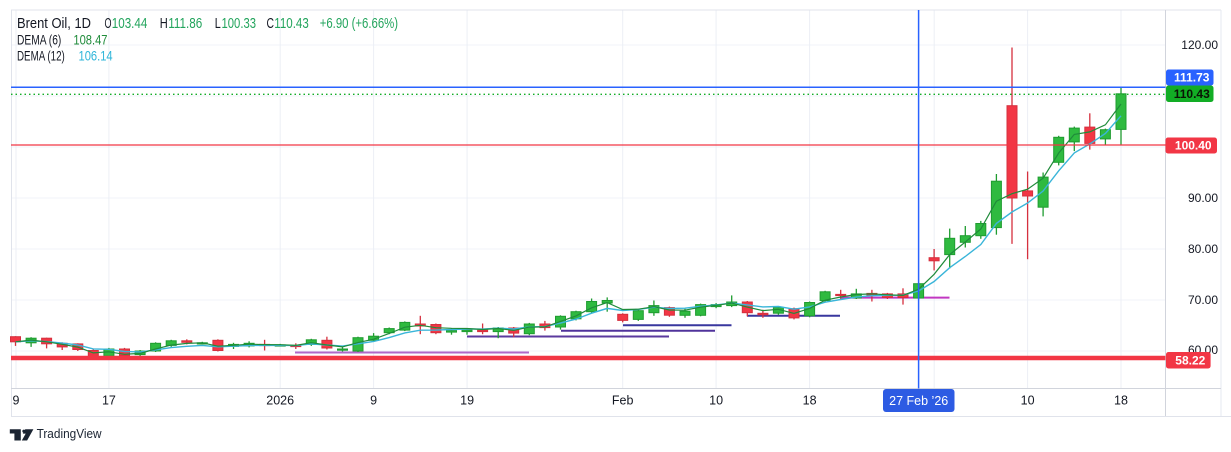  I want to click on svg-text: DEMA (6), so click(39, 40).